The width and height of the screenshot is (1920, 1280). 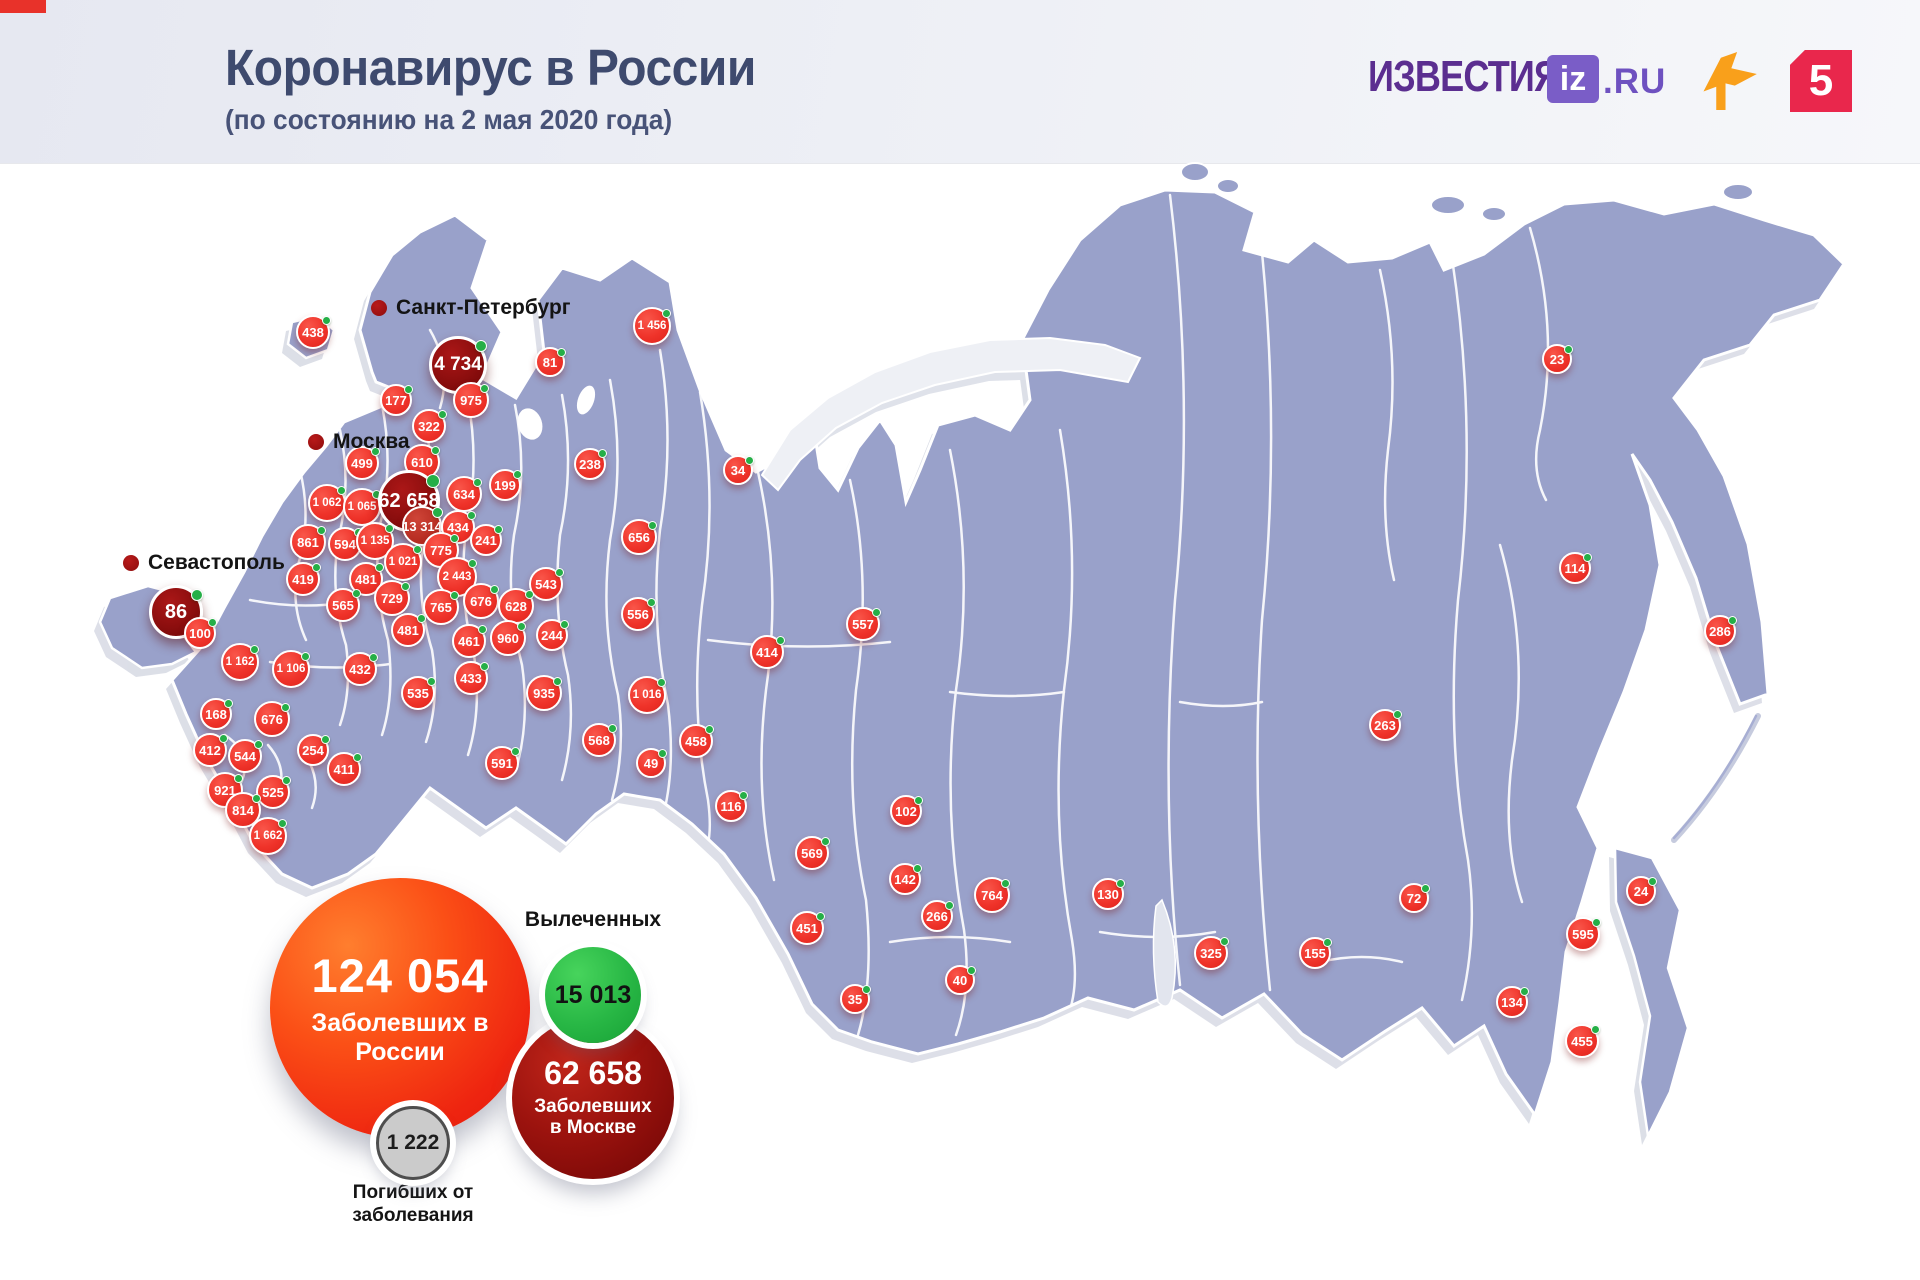 What do you see at coordinates (593, 1117) in the screenshot?
I see `infected-moscow-label: Заболевших в Москве` at bounding box center [593, 1117].